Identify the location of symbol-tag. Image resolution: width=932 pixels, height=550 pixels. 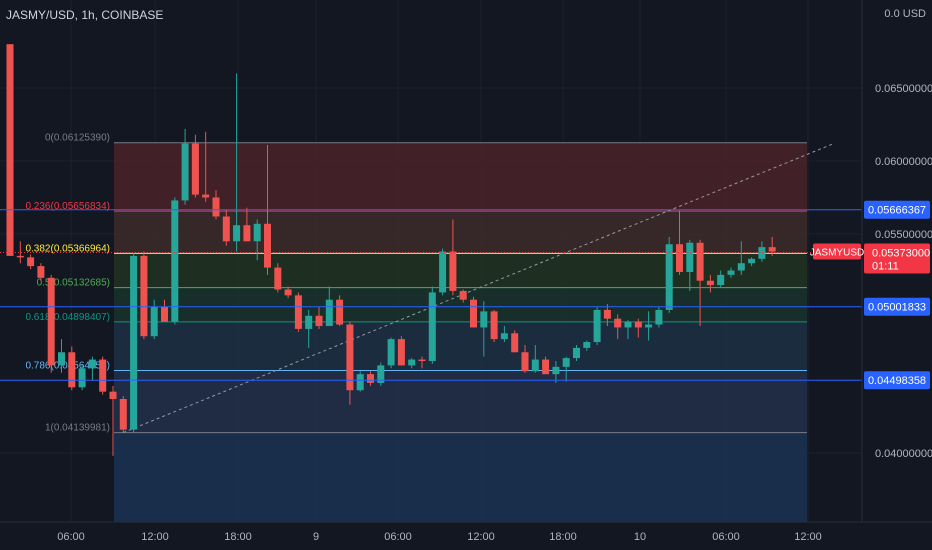
(837, 251).